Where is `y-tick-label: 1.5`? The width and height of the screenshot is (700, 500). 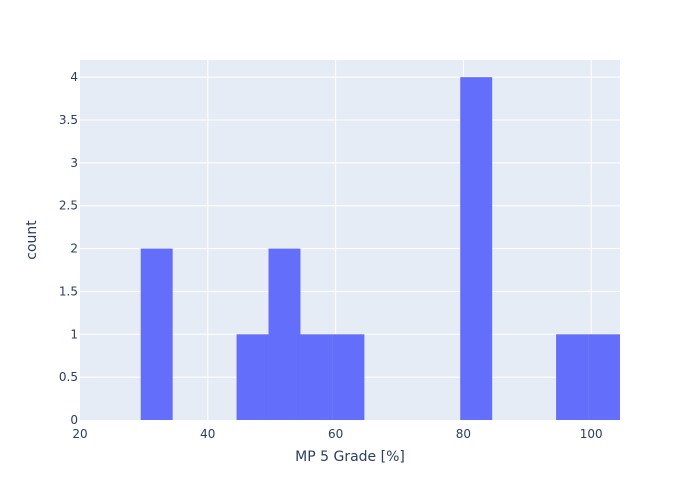 y-tick-label: 1.5 is located at coordinates (68, 291).